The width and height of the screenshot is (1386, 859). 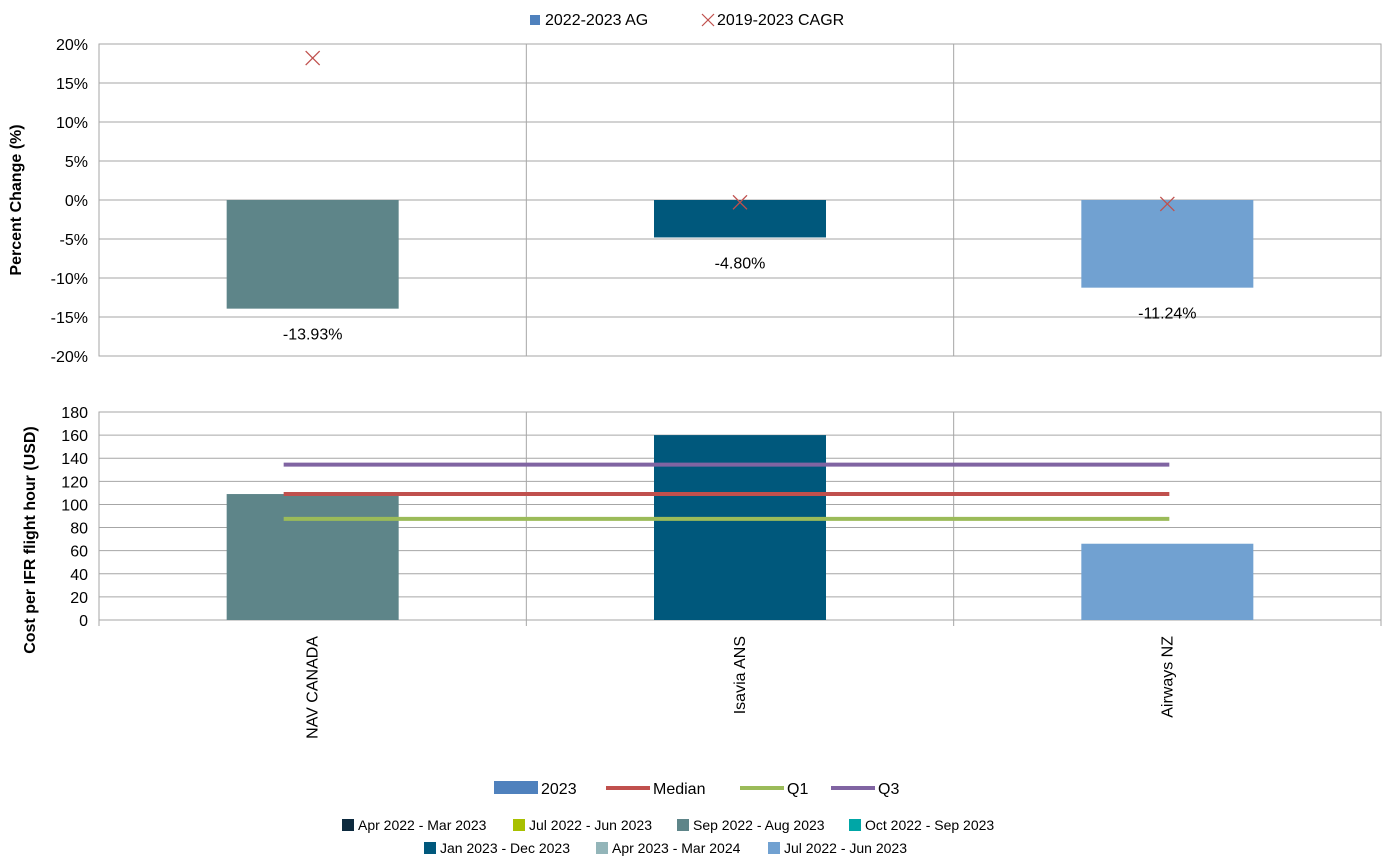 What do you see at coordinates (74, 482) in the screenshot?
I see `bottom-y-tick-label: 120` at bounding box center [74, 482].